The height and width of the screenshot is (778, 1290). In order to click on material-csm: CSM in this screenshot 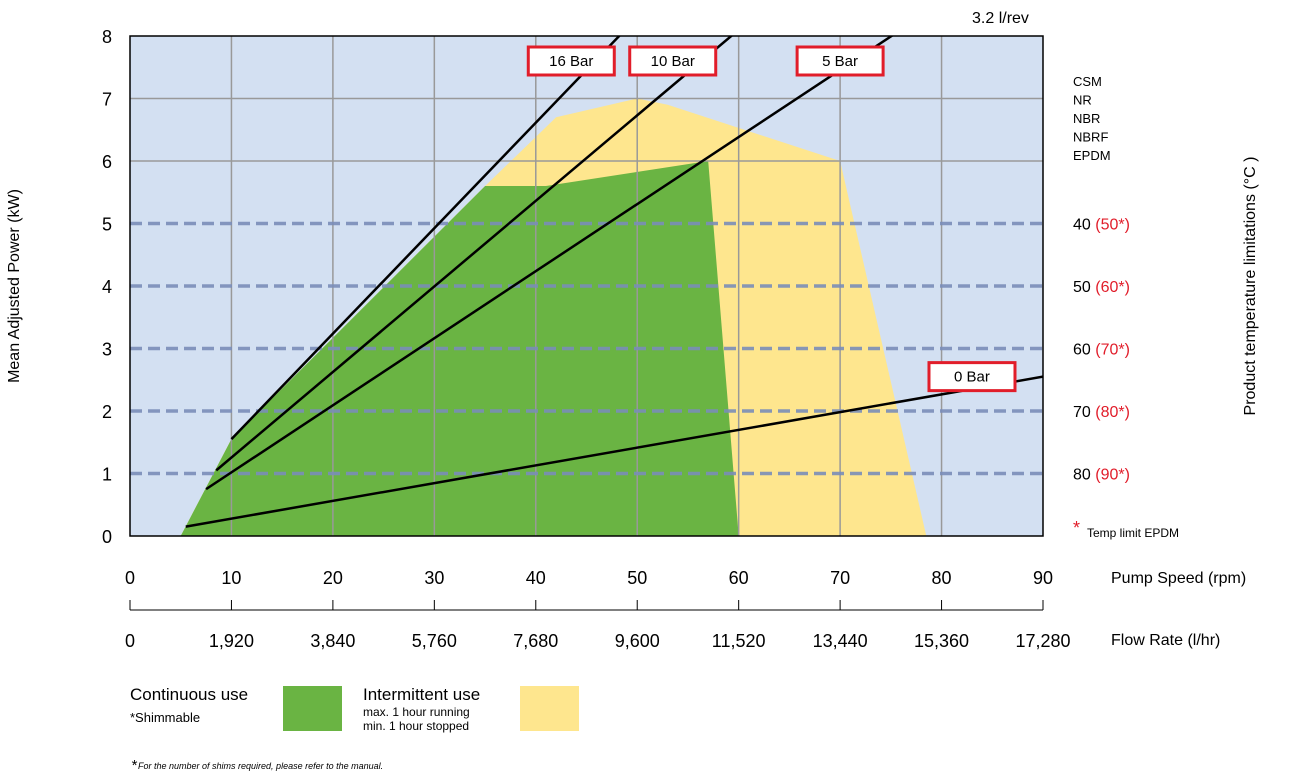, I will do `click(1087, 81)`.